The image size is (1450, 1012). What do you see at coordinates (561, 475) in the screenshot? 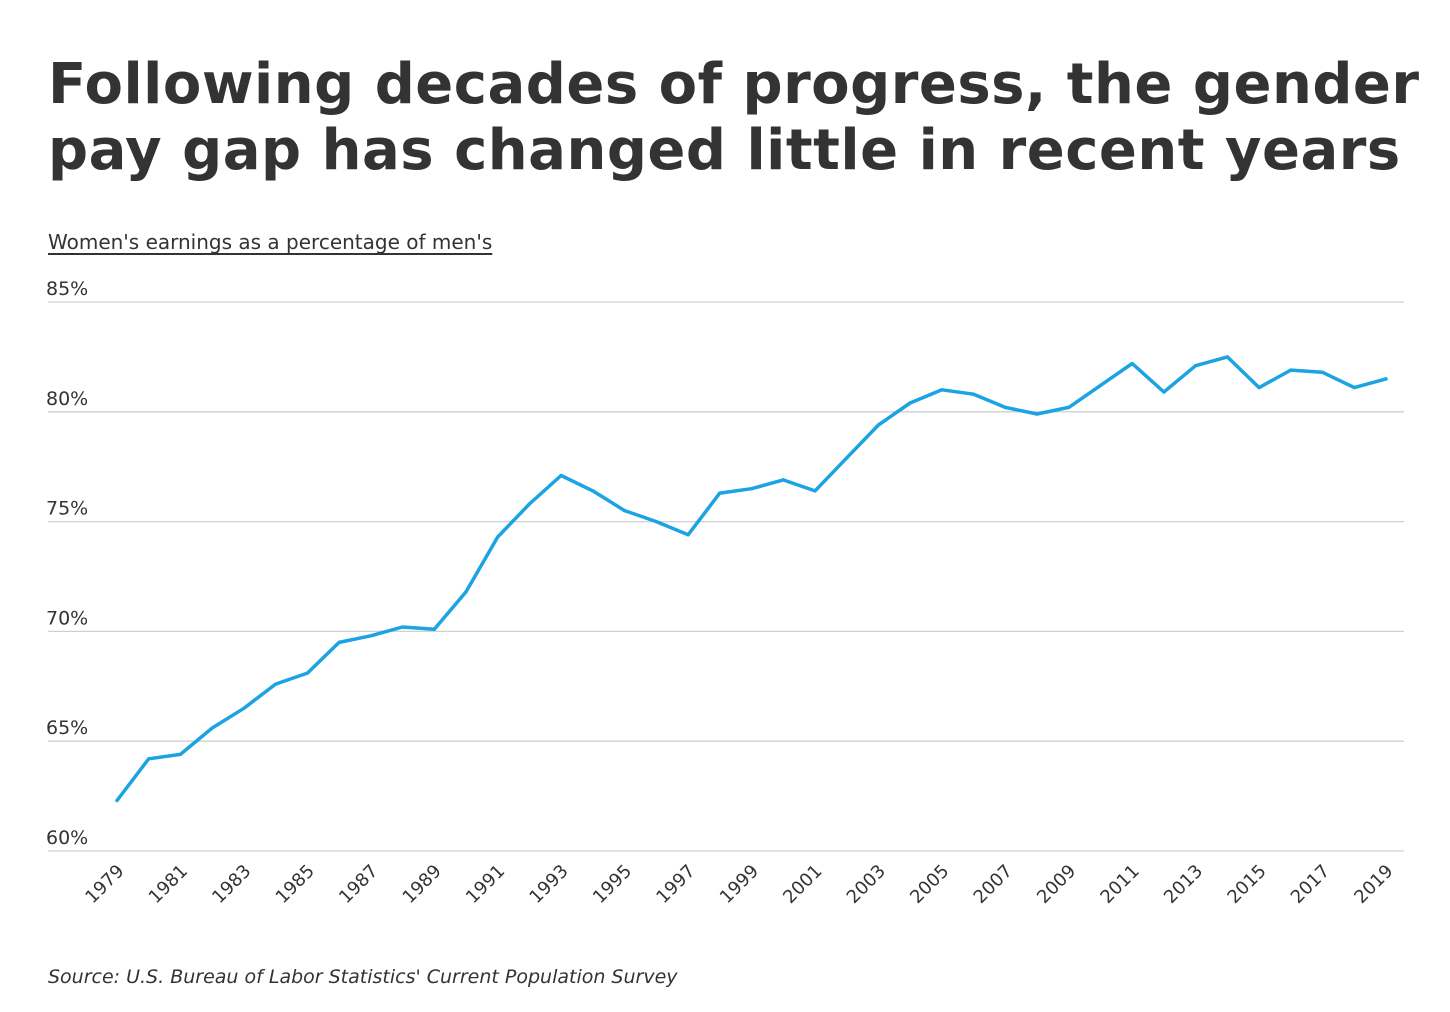
I see `data-point-1993` at bounding box center [561, 475].